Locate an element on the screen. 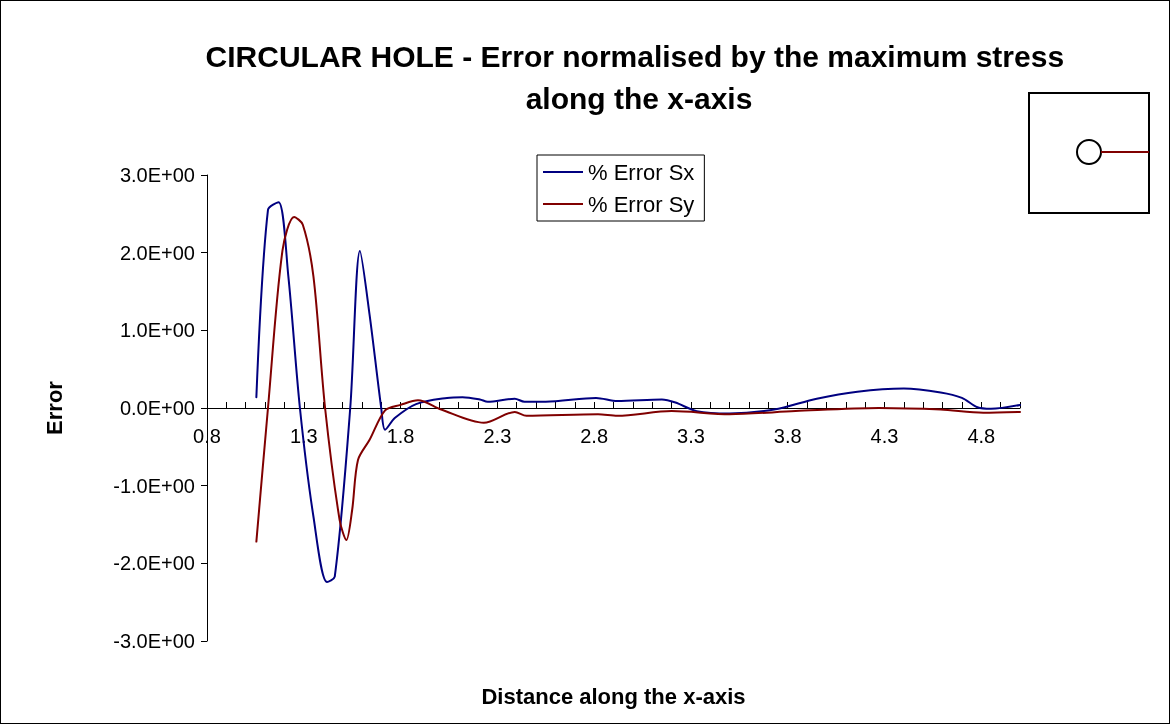 The width and height of the screenshot is (1170, 724). x-tick-label: 2.3 is located at coordinates (497, 436).